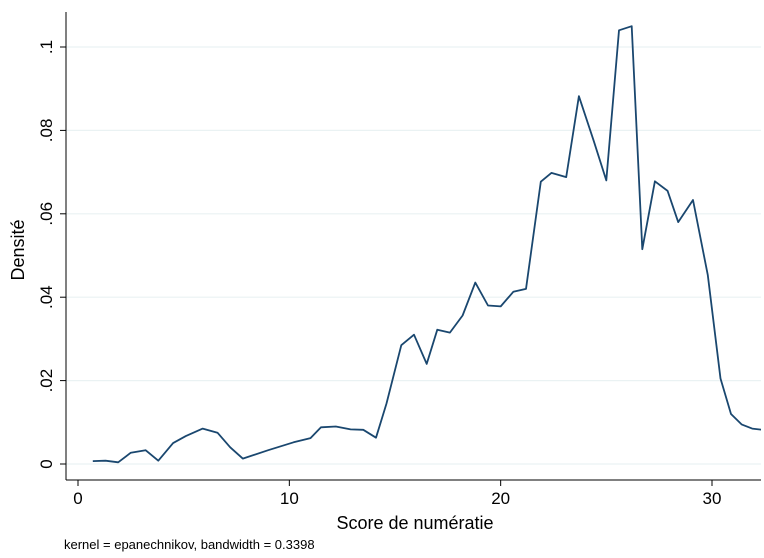 The width and height of the screenshot is (764, 558). Describe the element at coordinates (289, 498) in the screenshot. I see `x-tick-label: 10` at that location.